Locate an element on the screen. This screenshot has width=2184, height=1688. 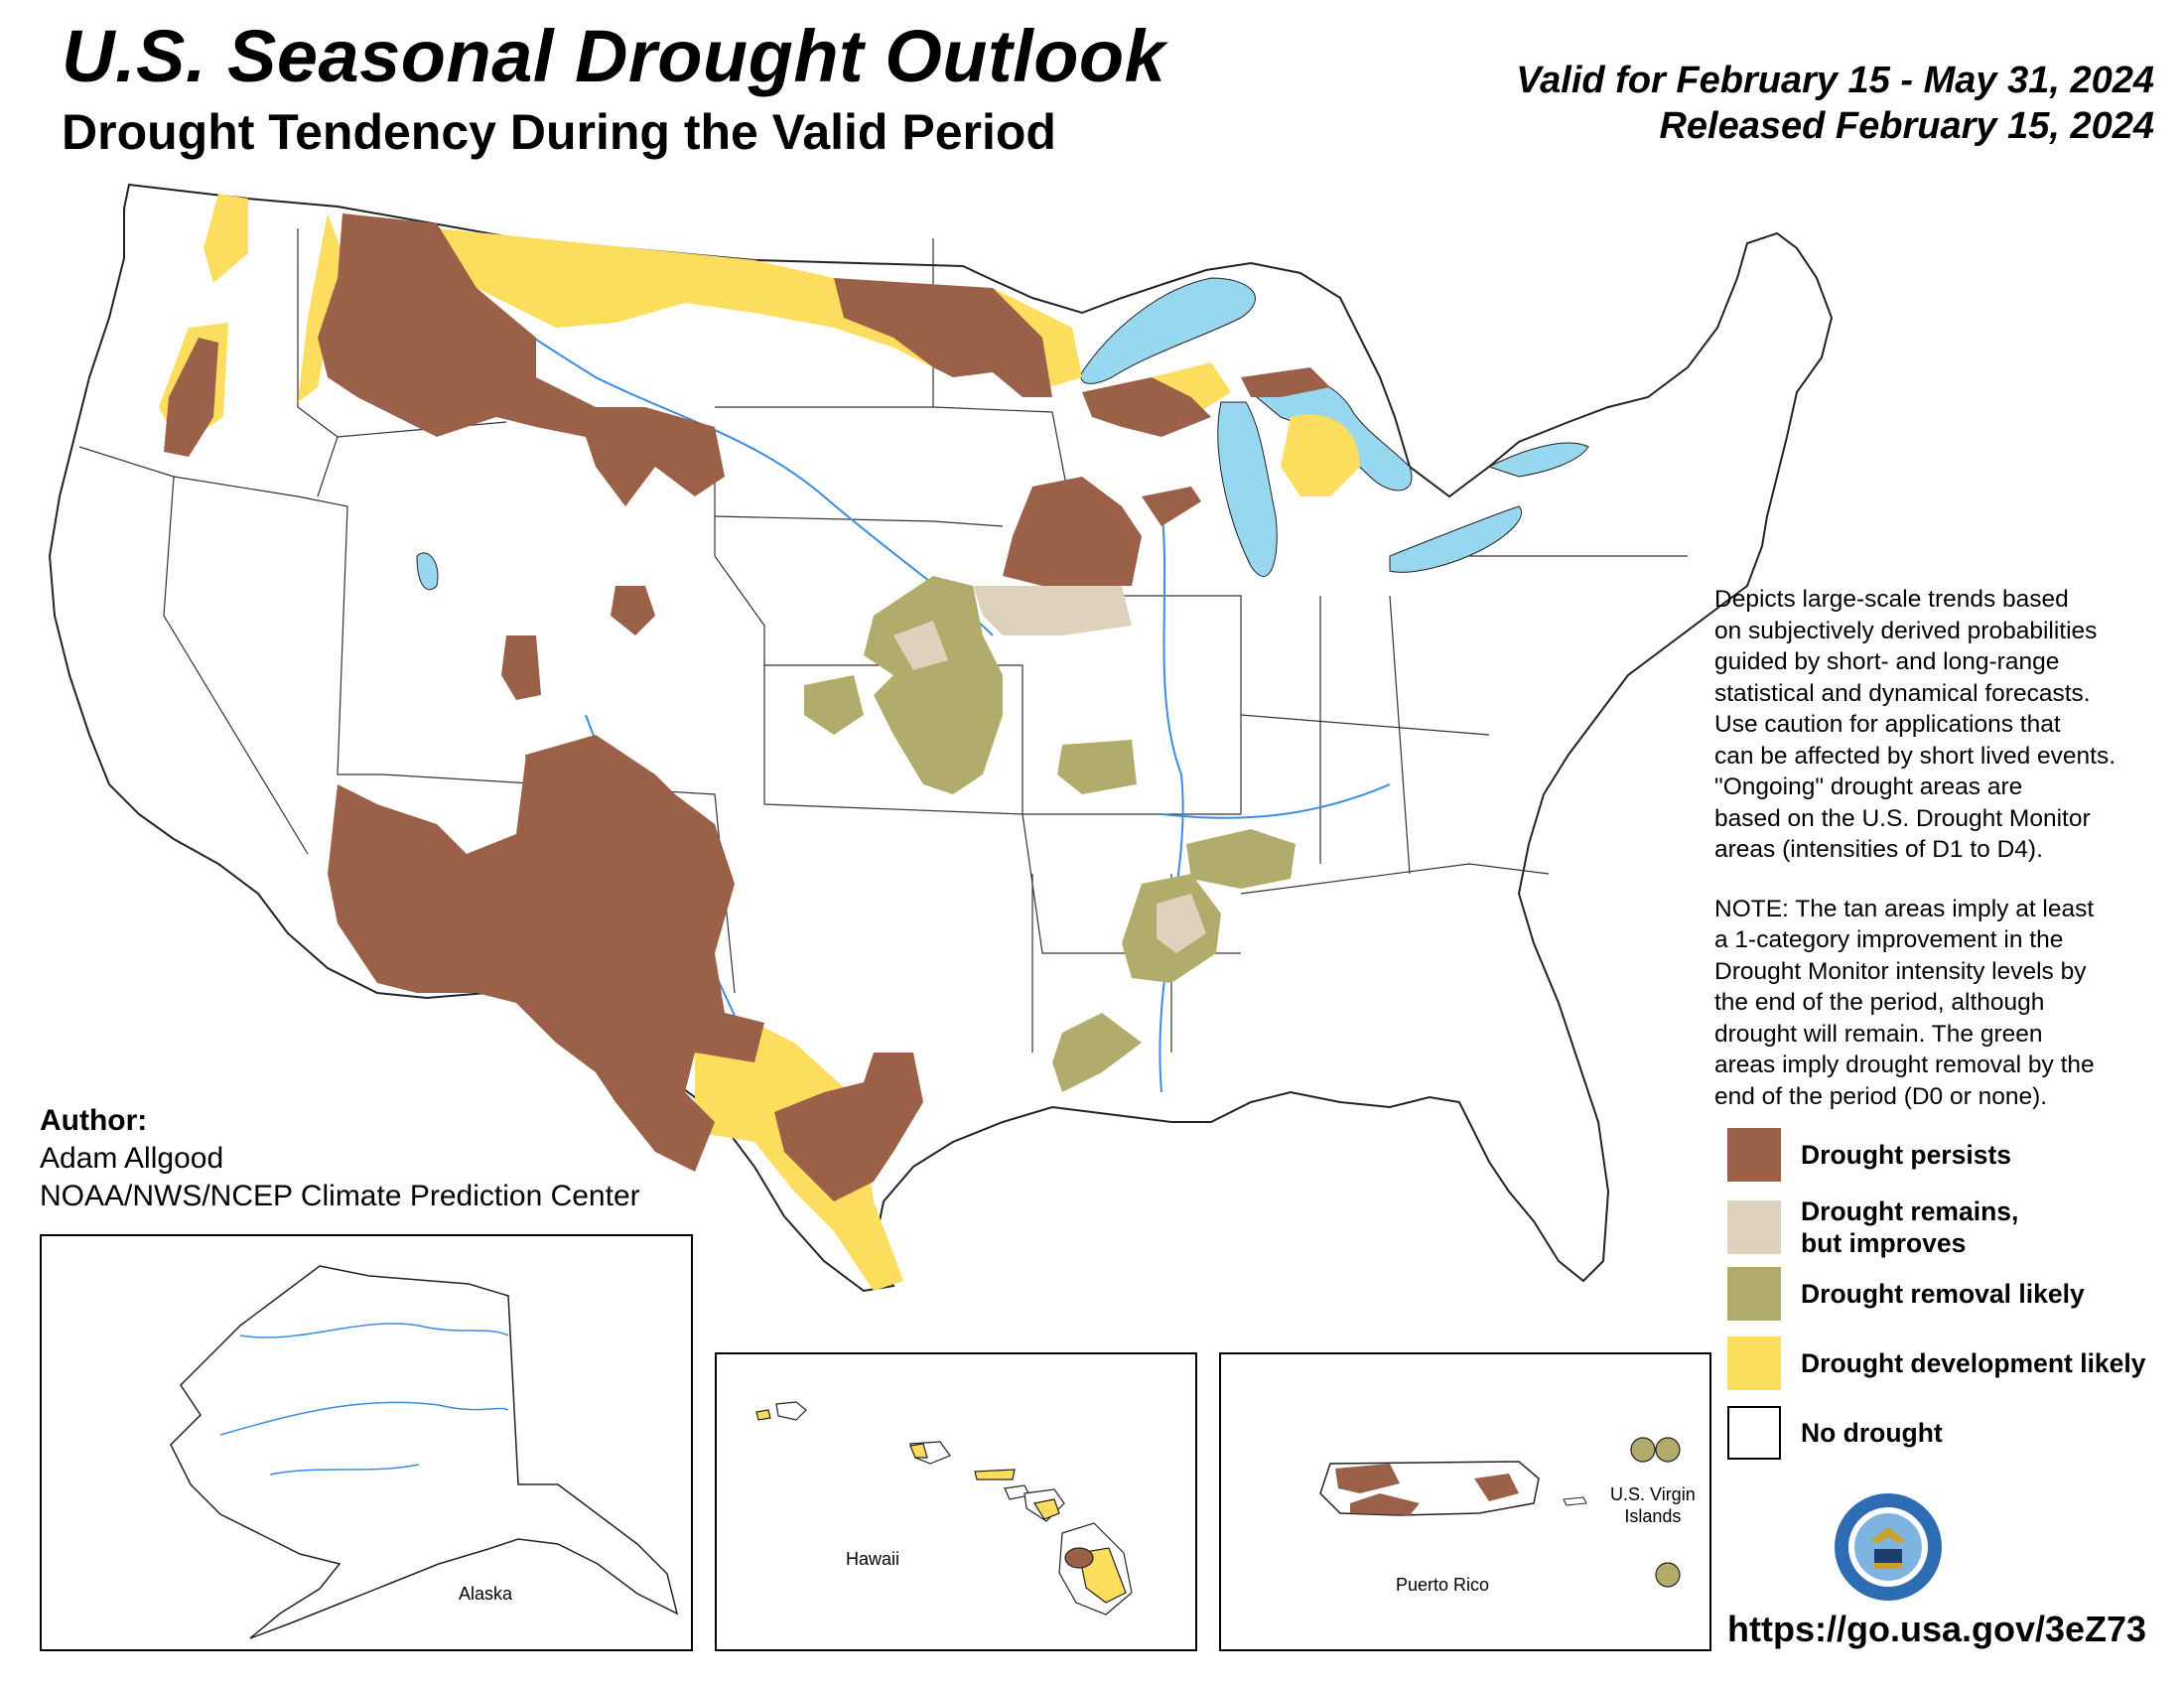
author-heading: Author: is located at coordinates (94, 1120).